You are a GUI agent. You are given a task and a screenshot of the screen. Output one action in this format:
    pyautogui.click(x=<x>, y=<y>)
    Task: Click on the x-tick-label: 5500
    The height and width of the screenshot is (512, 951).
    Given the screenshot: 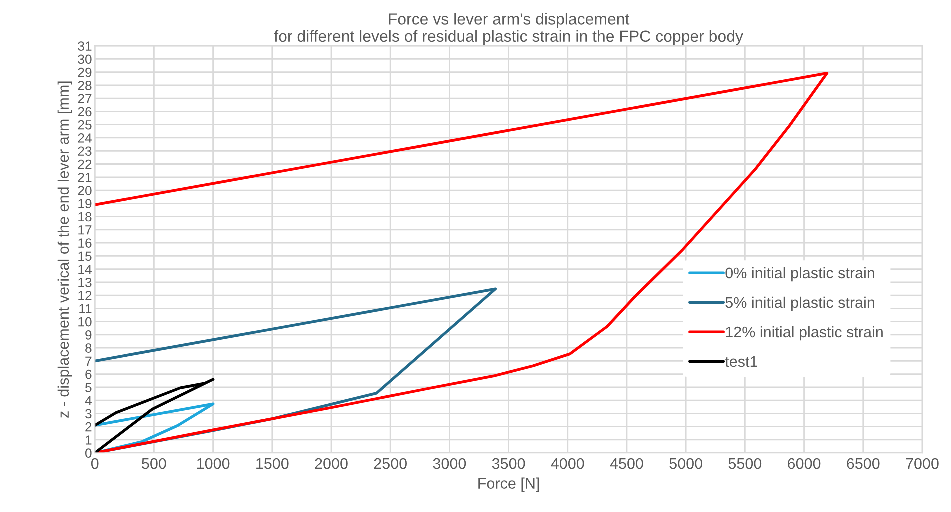 What is the action you would take?
    pyautogui.click(x=745, y=464)
    